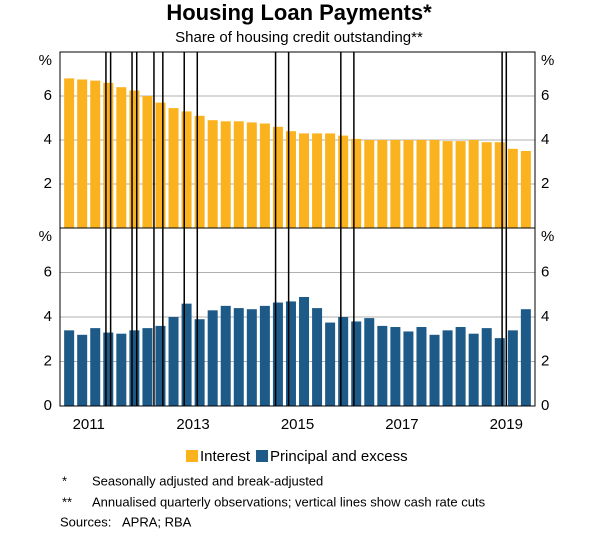 This screenshot has height=536, width=598. What do you see at coordinates (64, 480) in the screenshot?
I see `note-mark: *` at bounding box center [64, 480].